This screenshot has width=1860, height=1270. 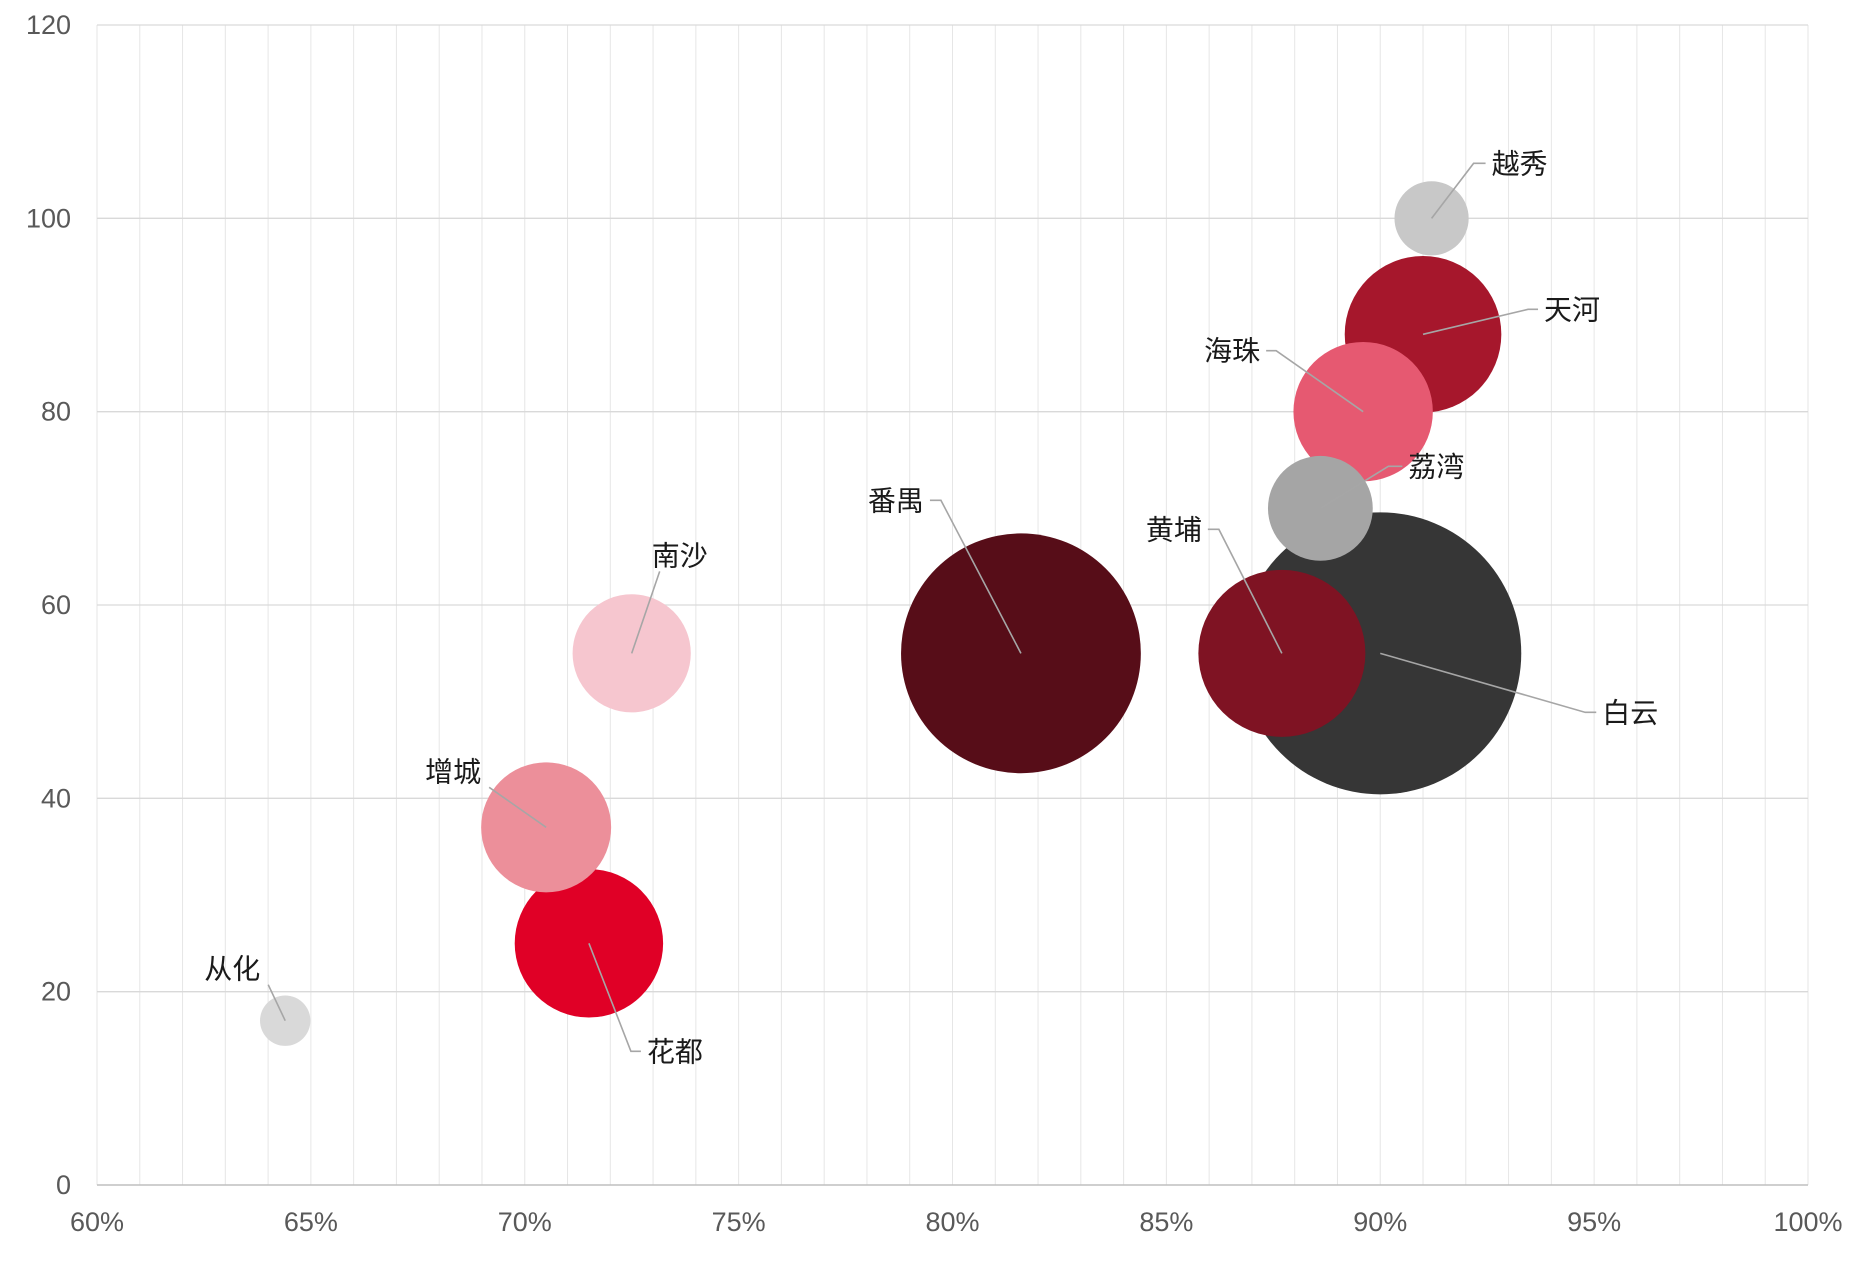 I want to click on y-tick-label: 60, so click(x=56, y=605).